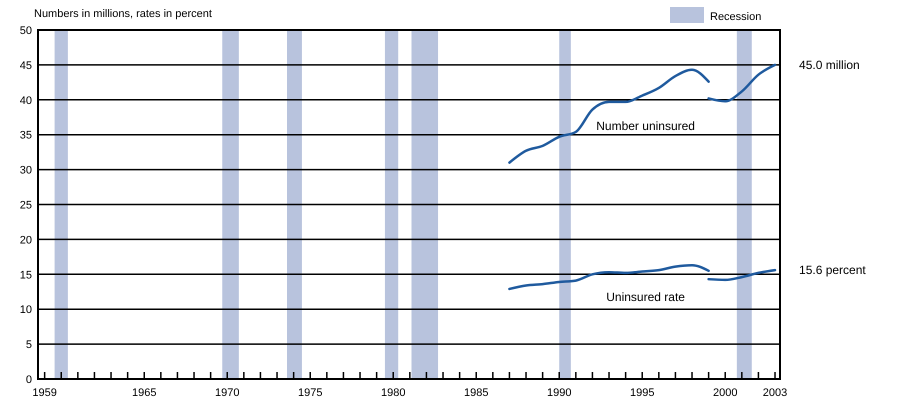 Image resolution: width=897 pixels, height=408 pixels. I want to click on x-tick-label: 1970, so click(227, 393).